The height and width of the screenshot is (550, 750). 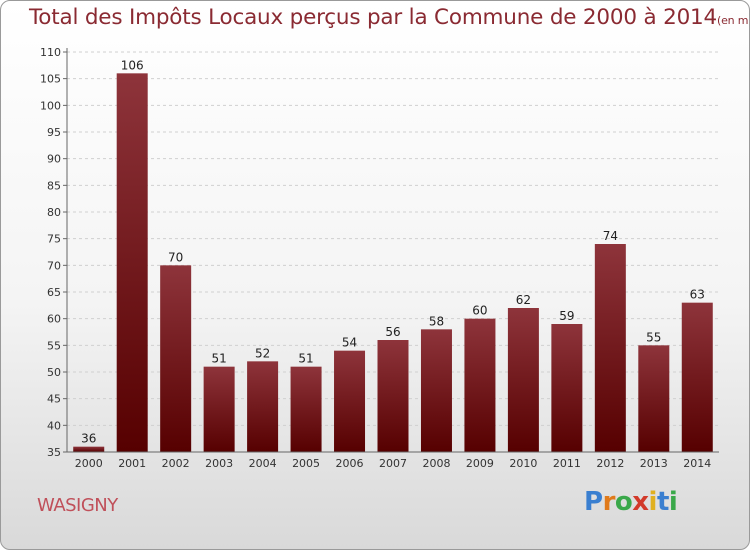 What do you see at coordinates (610, 236) in the screenshot?
I see `data-label: 74` at bounding box center [610, 236].